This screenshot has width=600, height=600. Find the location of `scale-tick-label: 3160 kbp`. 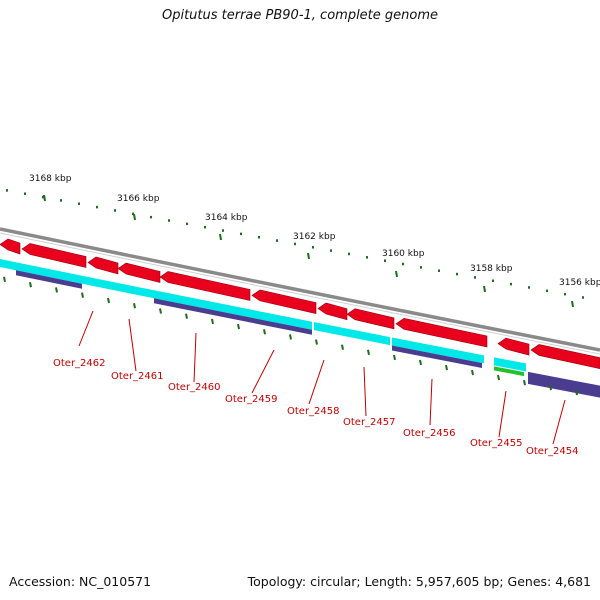

scale-tick-label: 3160 kbp is located at coordinates (403, 254).